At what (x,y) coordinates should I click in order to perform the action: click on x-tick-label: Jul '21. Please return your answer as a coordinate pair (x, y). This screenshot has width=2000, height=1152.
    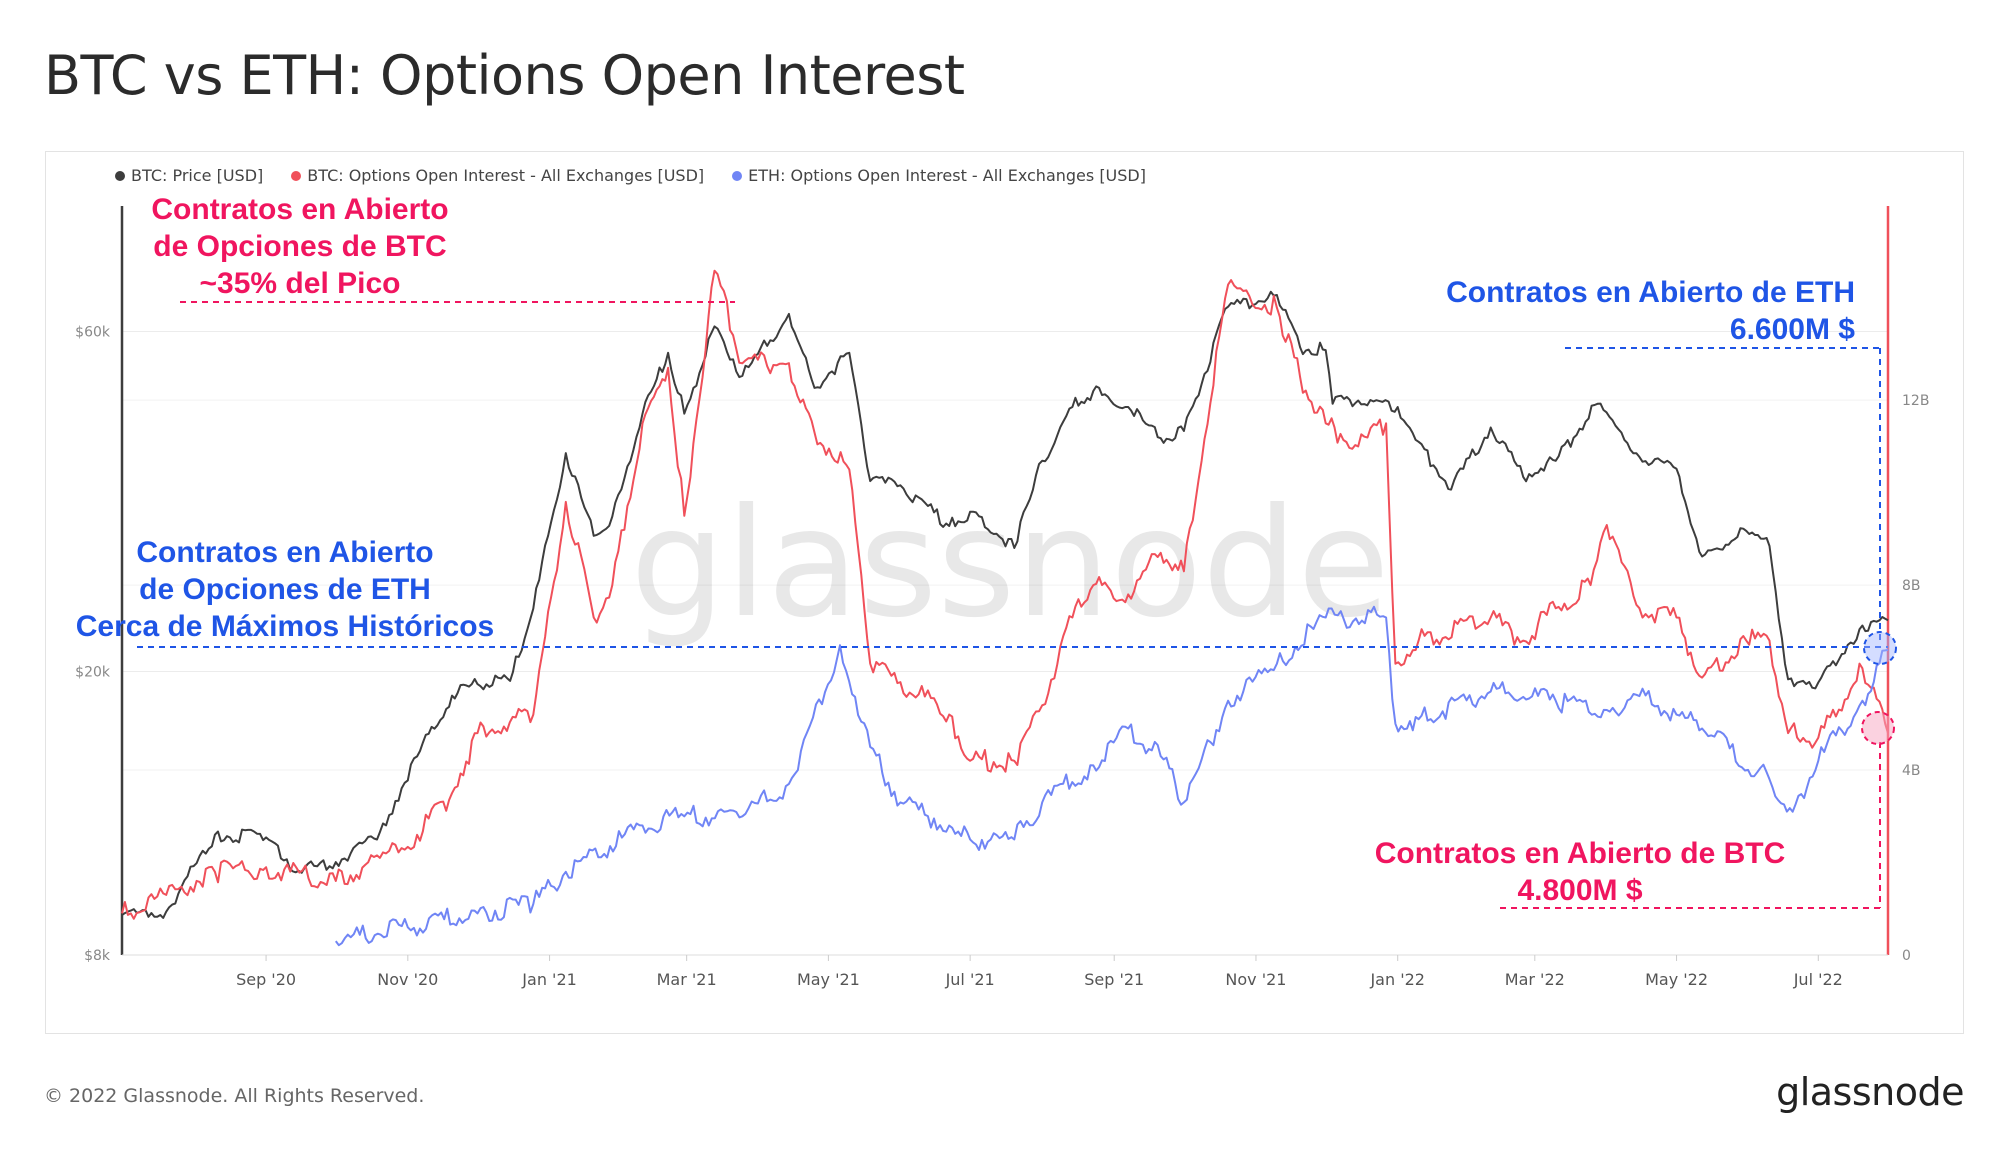
    Looking at the image, I should click on (970, 979).